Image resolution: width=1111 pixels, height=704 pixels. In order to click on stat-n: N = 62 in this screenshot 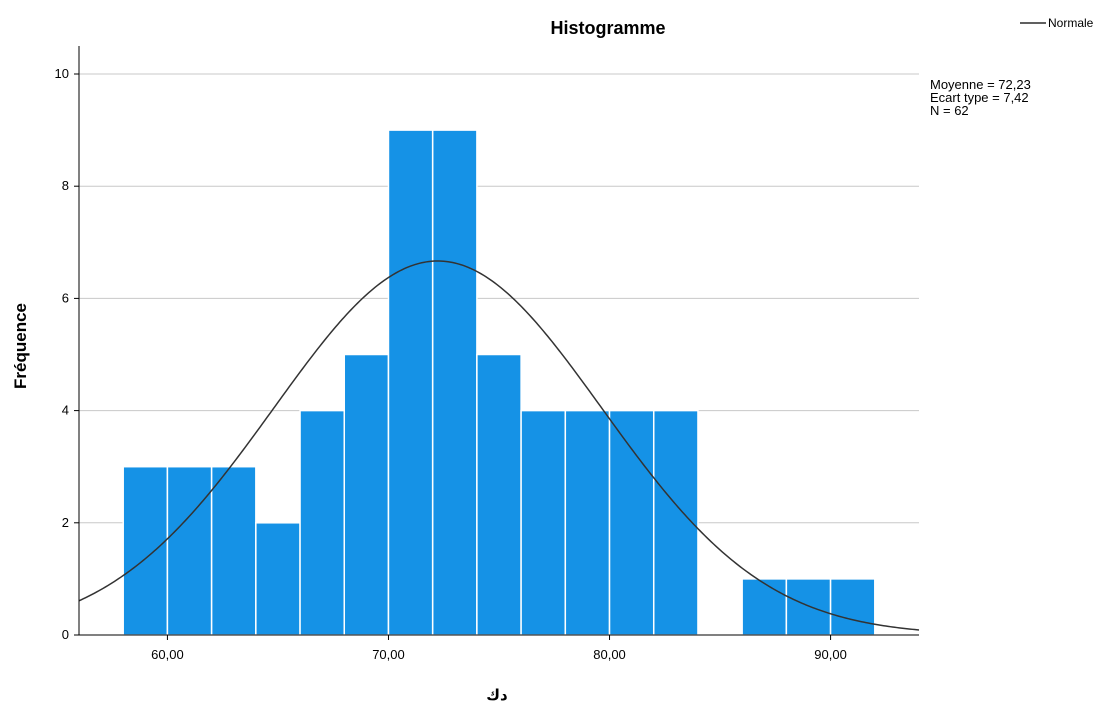, I will do `click(949, 110)`.